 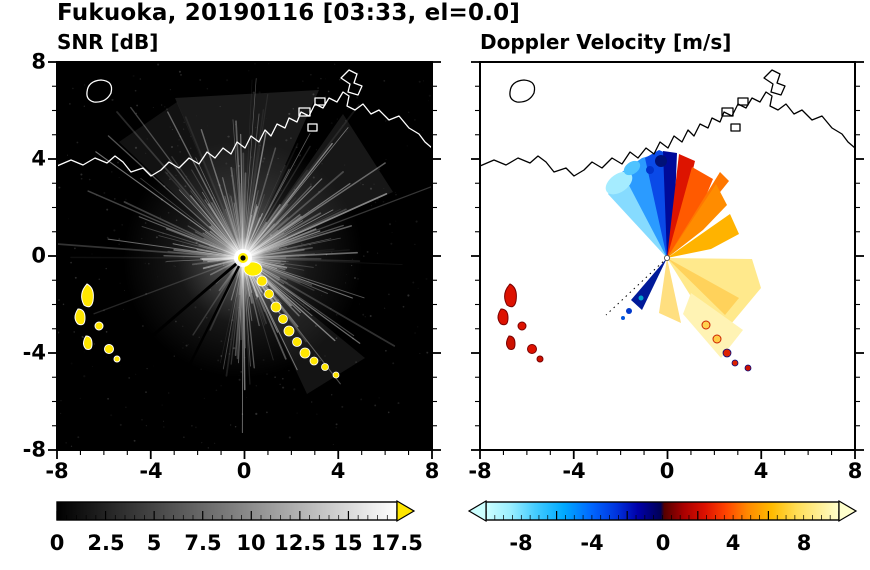 I want to click on snr-panel-title: SNR [dB], so click(x=108, y=42).